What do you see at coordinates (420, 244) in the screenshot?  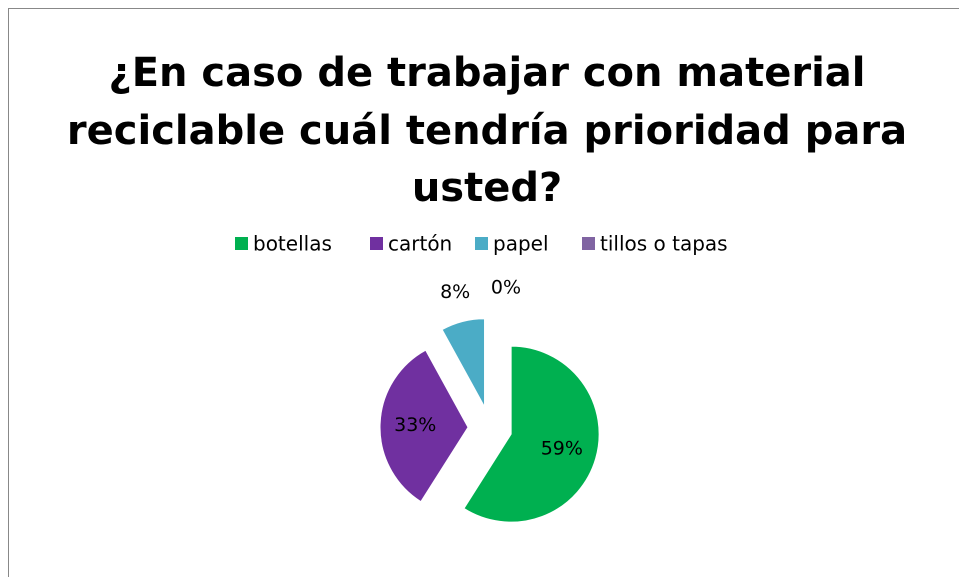 I see `legend-label: cartón` at bounding box center [420, 244].